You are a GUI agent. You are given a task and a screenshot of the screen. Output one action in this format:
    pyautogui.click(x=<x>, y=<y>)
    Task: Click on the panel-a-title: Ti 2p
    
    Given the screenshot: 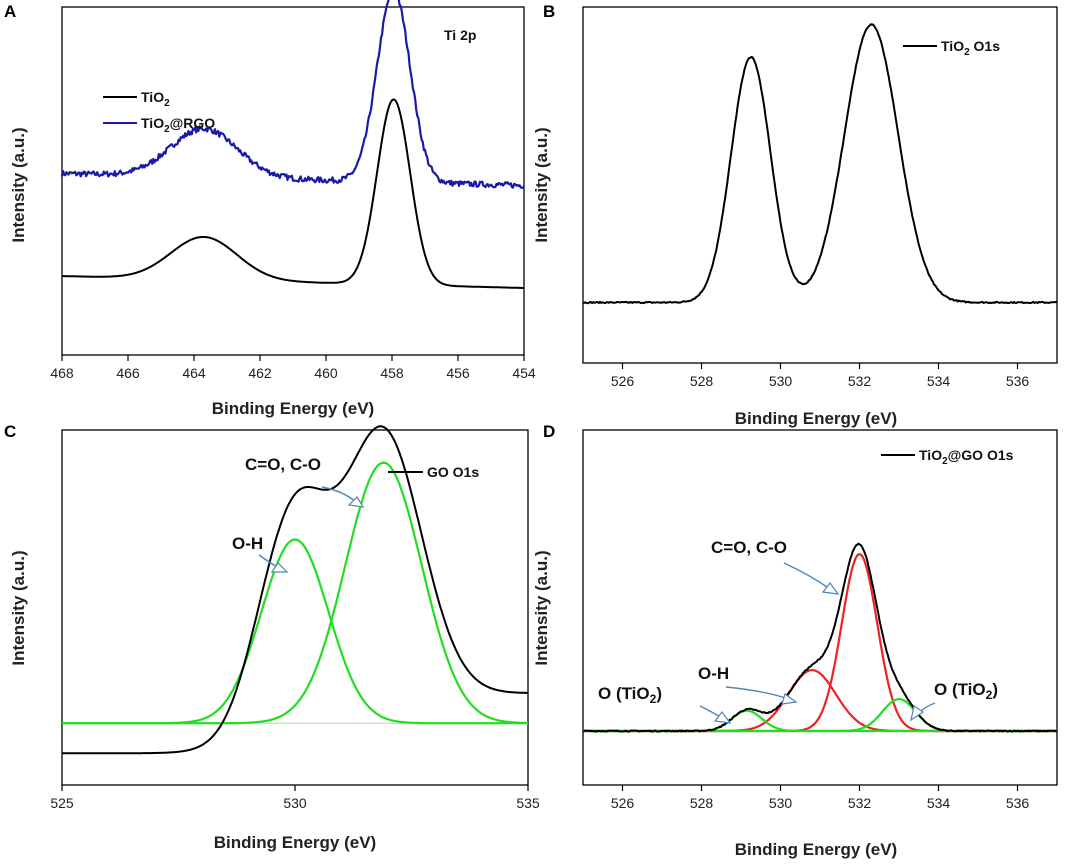 What is the action you would take?
    pyautogui.click(x=460, y=35)
    